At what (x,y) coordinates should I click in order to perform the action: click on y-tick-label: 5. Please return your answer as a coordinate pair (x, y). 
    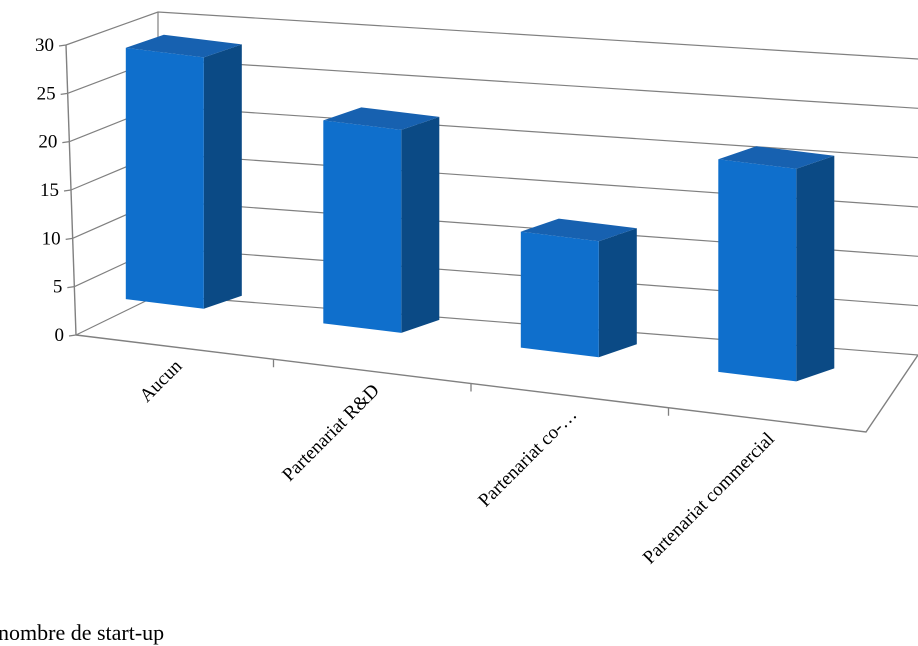
    Looking at the image, I should click on (58, 287).